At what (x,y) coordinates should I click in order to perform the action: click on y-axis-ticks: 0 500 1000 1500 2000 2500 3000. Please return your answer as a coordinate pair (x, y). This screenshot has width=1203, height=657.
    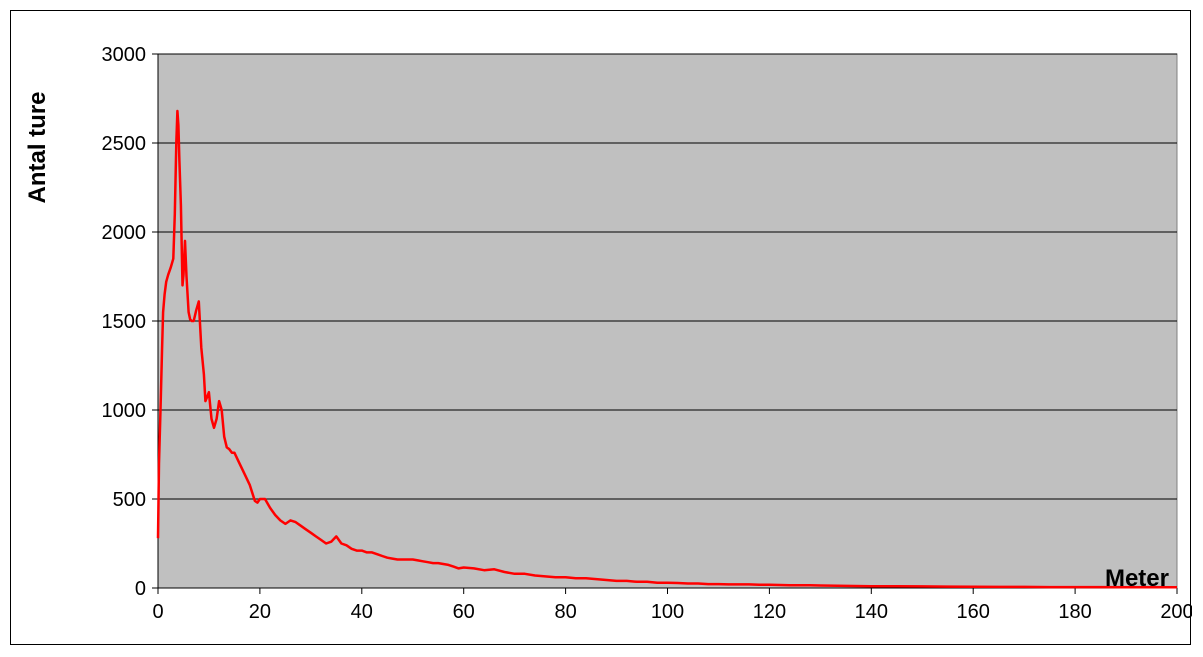
    Looking at the image, I should click on (130, 322).